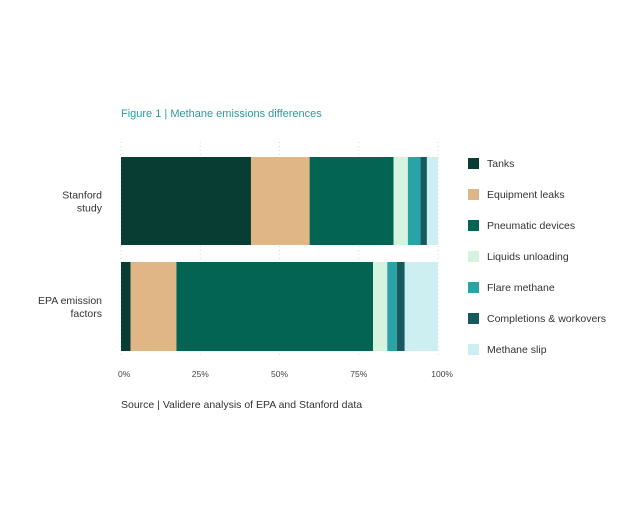 The height and width of the screenshot is (522, 640). What do you see at coordinates (200, 374) in the screenshot?
I see `x-tick-label: 25%` at bounding box center [200, 374].